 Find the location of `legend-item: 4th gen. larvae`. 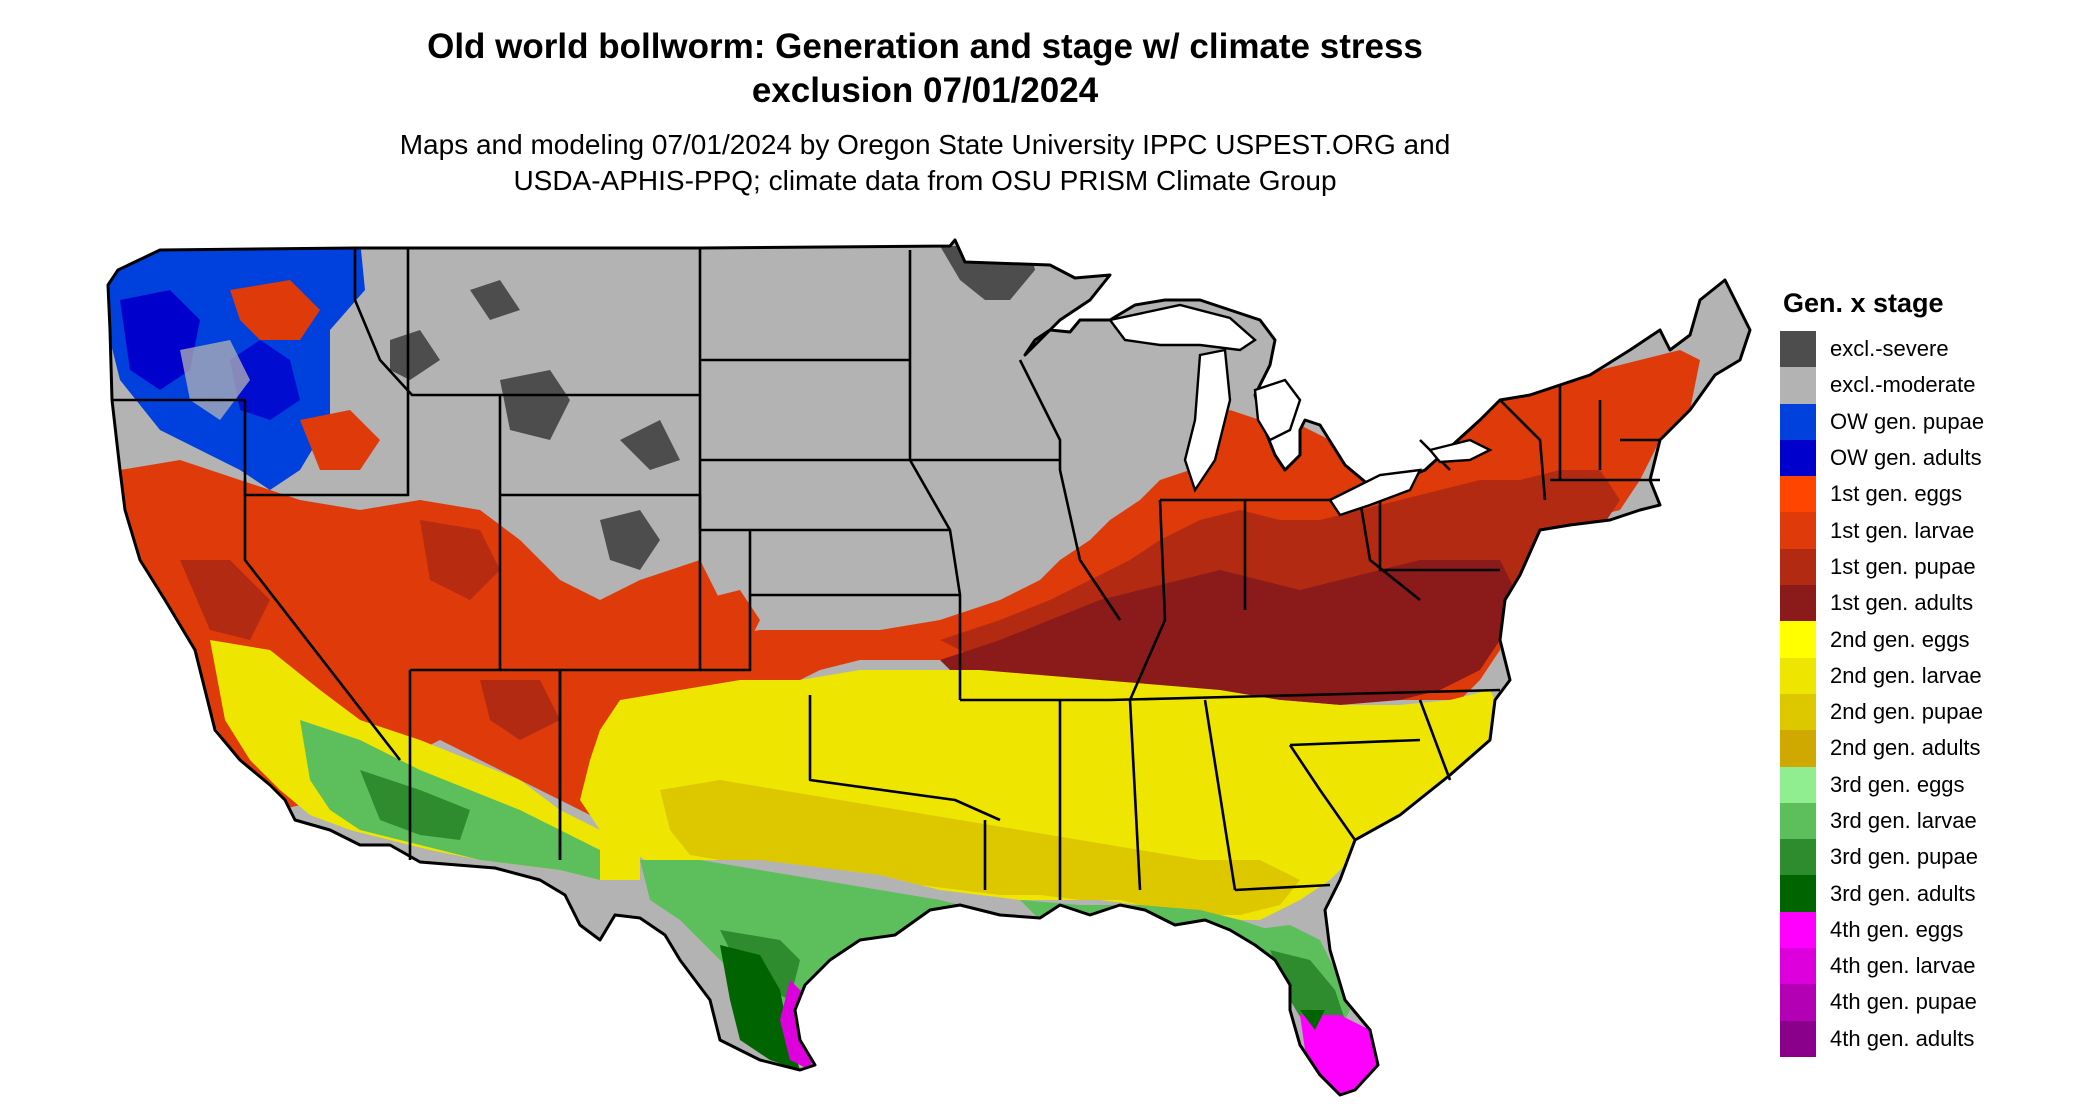

legend-item: 4th gen. larvae is located at coordinates (1930, 966).